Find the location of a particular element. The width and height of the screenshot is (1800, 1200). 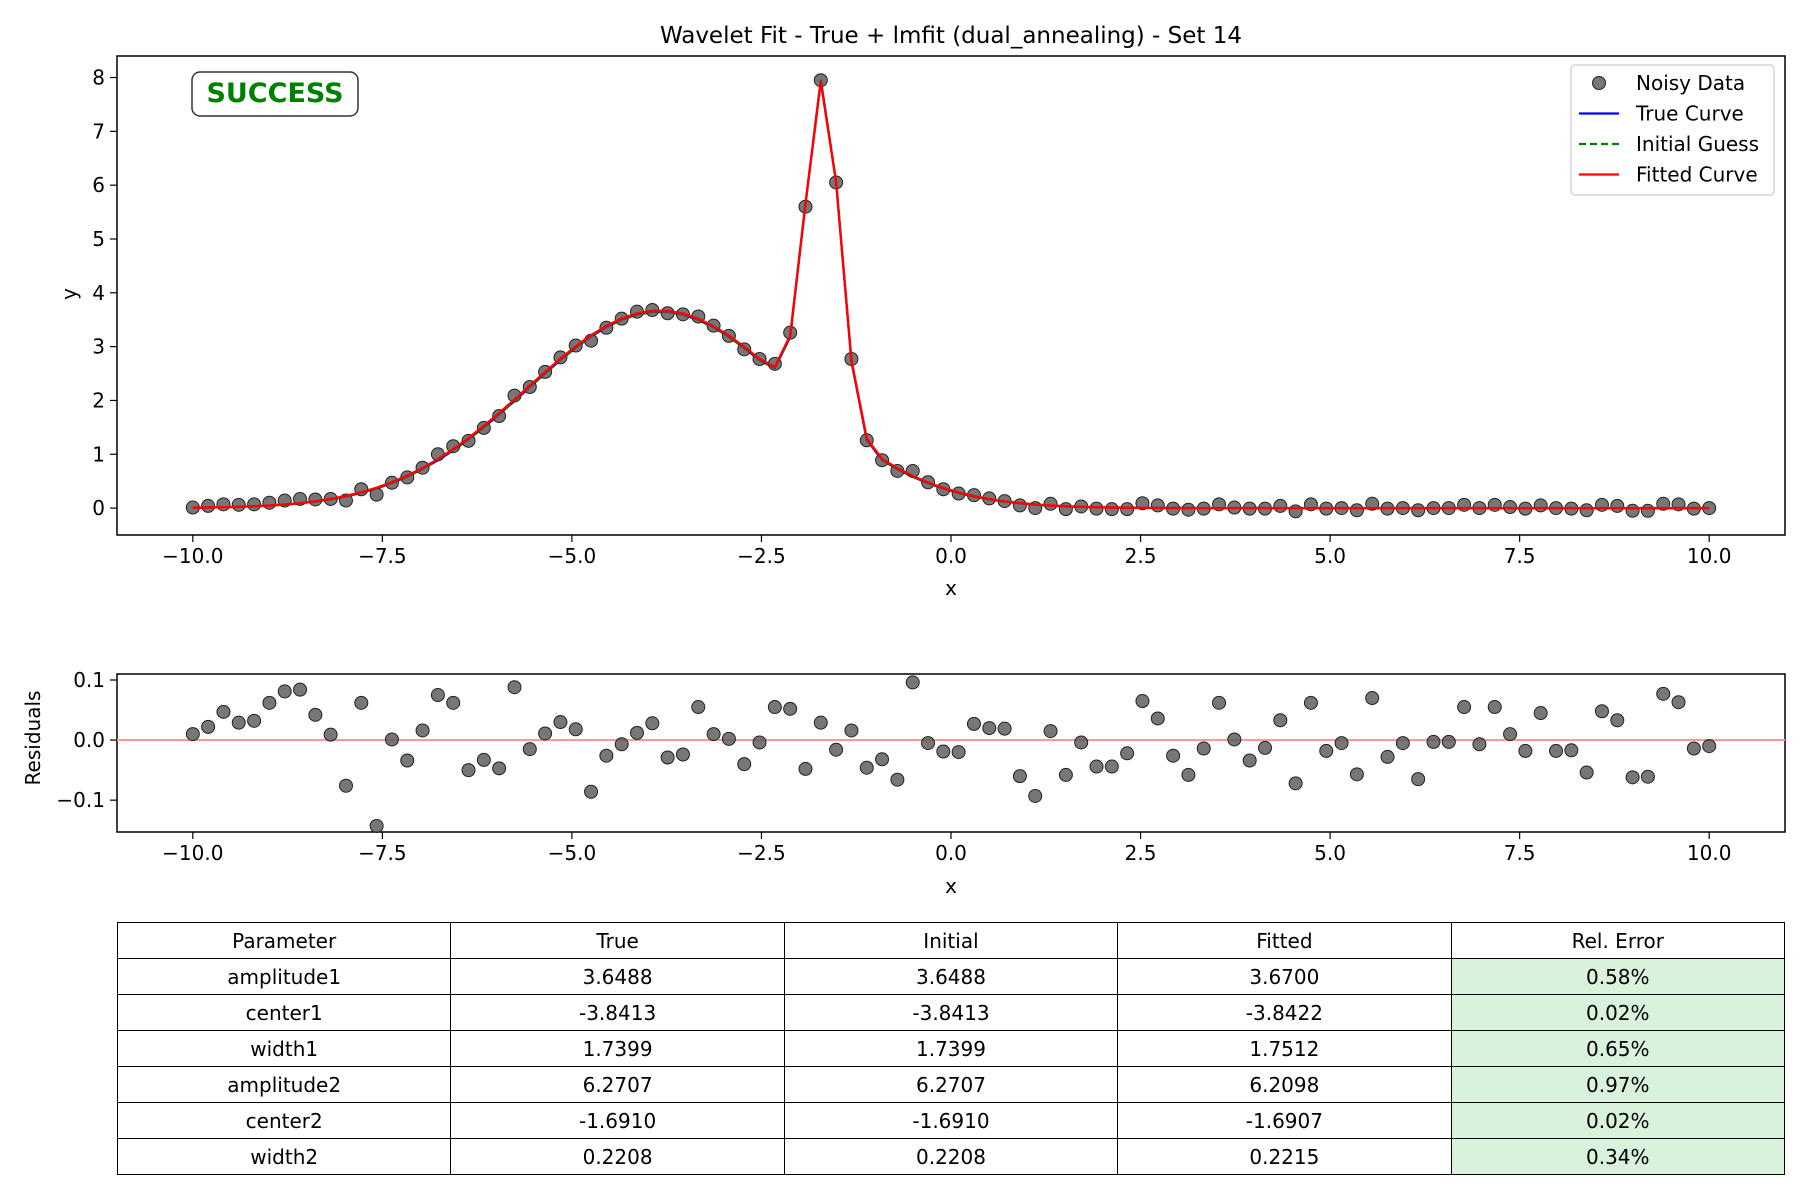

y-tick-label: −0.1 is located at coordinates (80, 800).